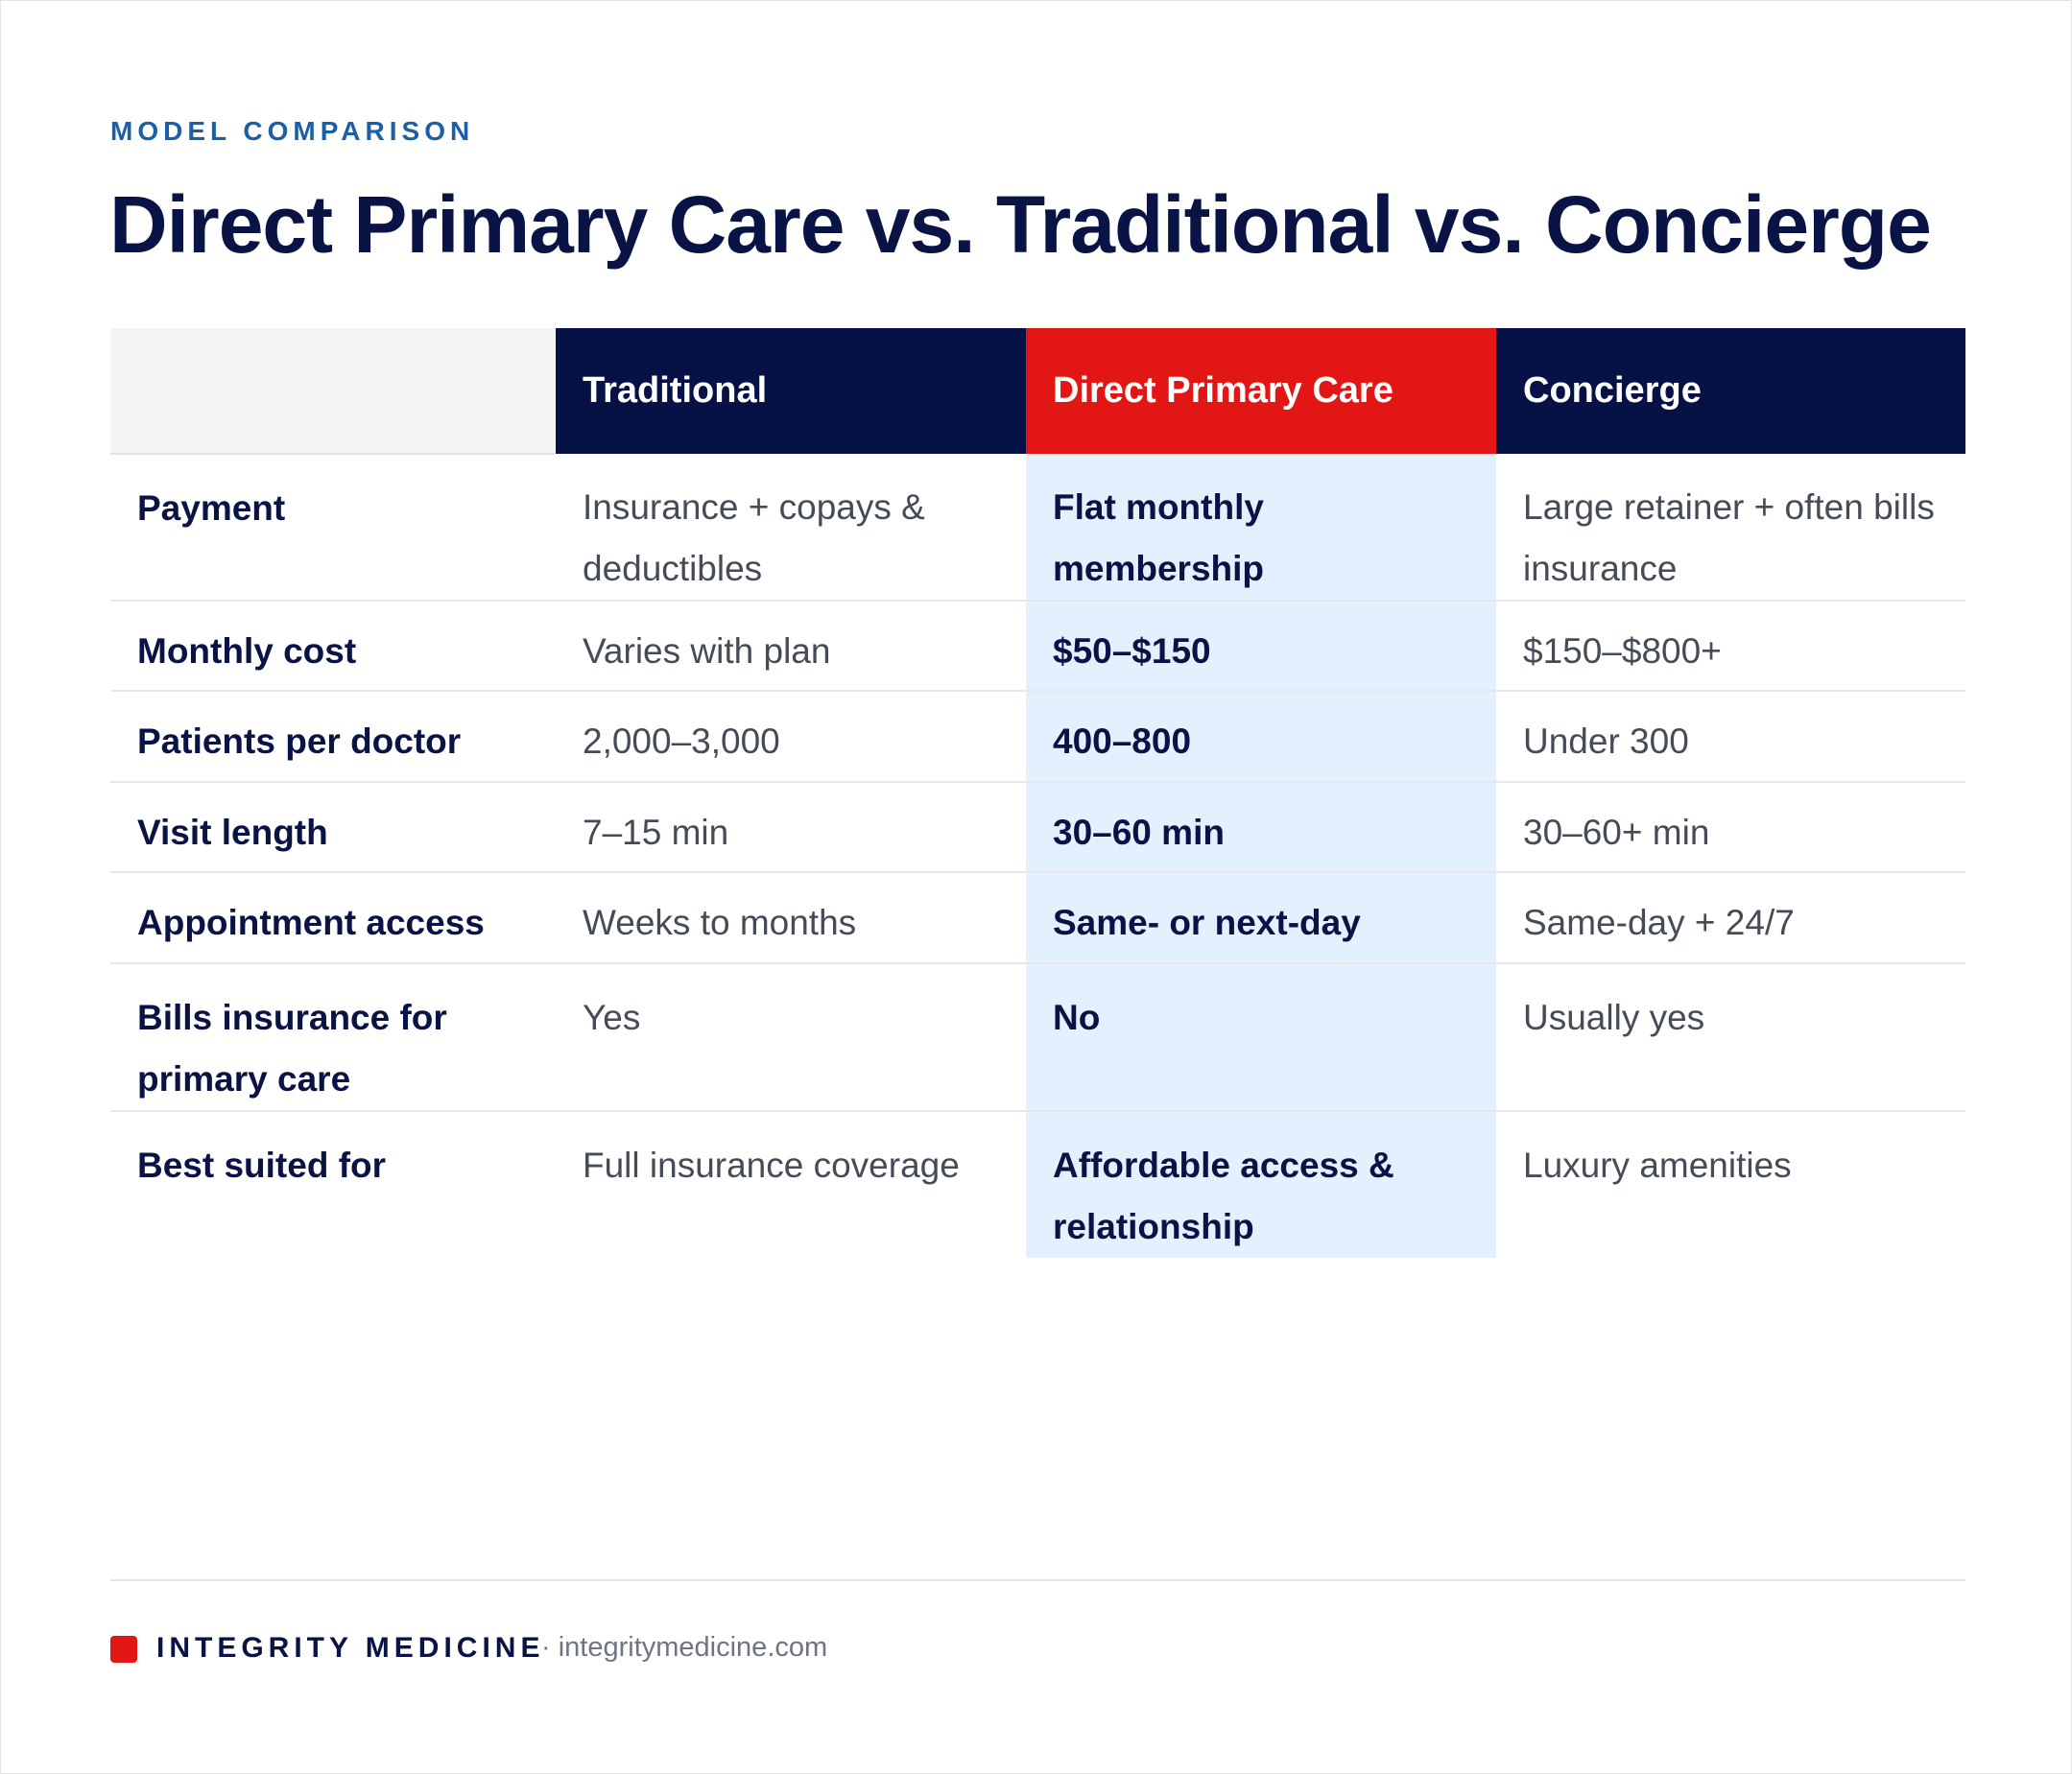 The height and width of the screenshot is (1774, 2072). Describe the element at coordinates (1731, 391) in the screenshot. I see `header-concierge: Concierge` at that location.